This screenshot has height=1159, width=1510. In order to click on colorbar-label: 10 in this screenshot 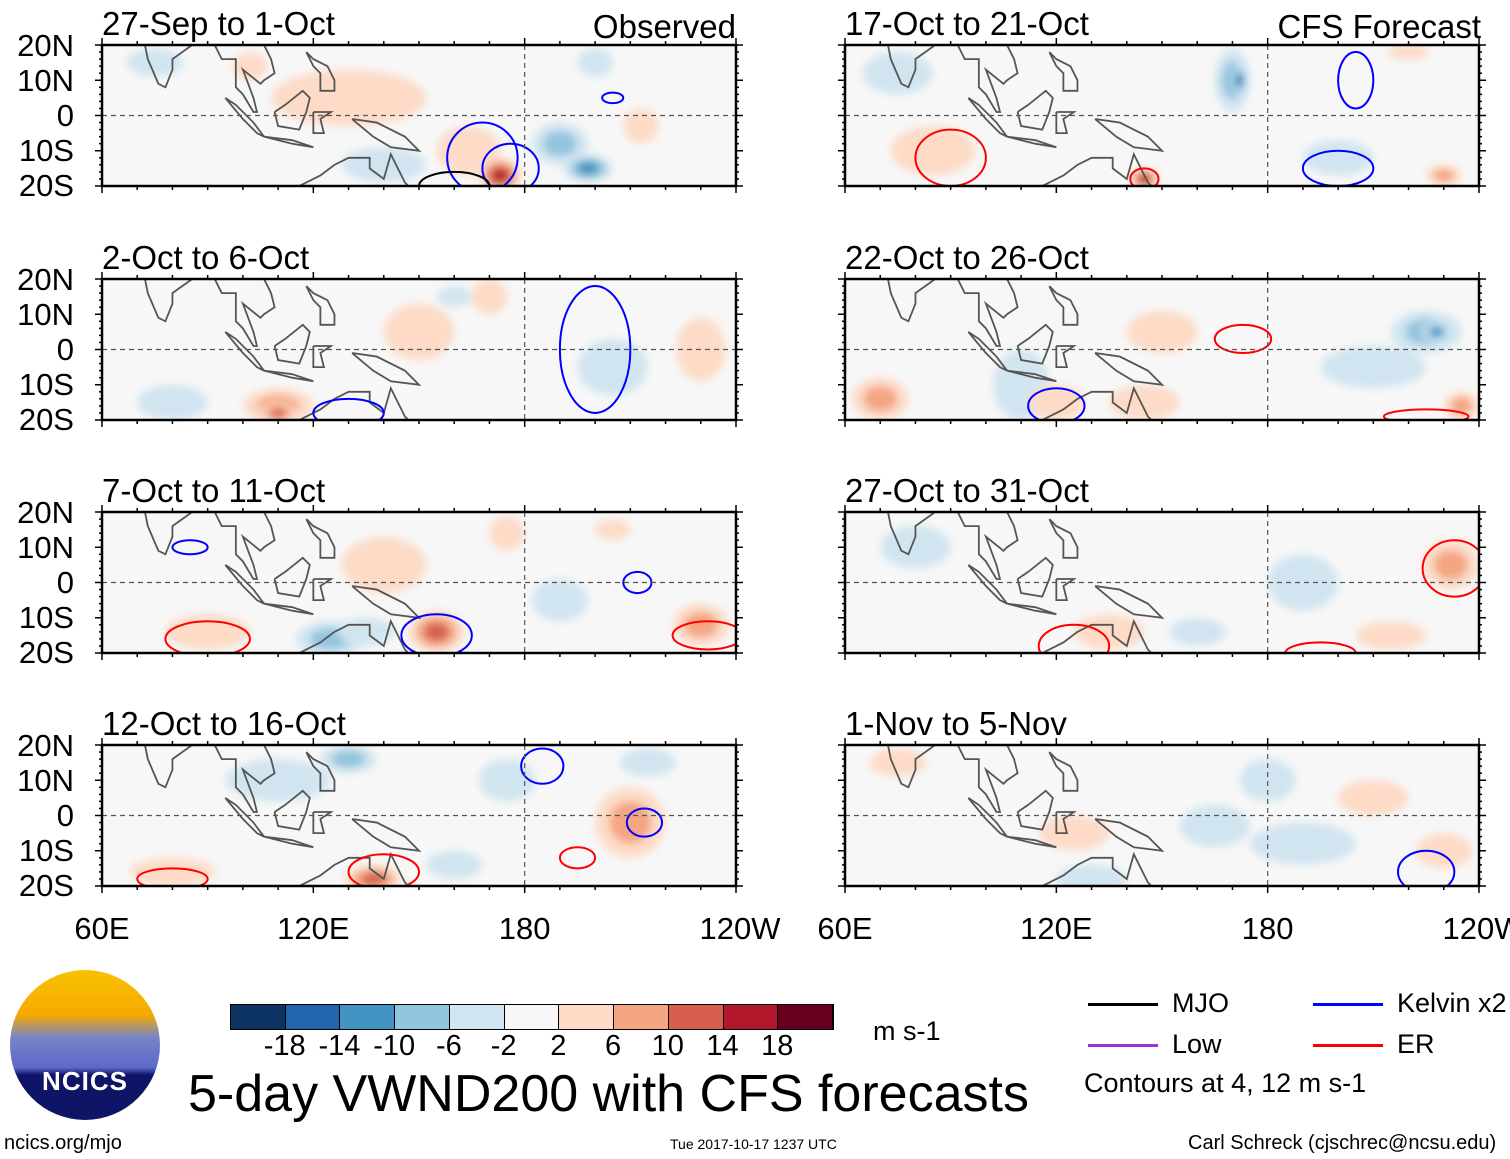, I will do `click(667, 1046)`.